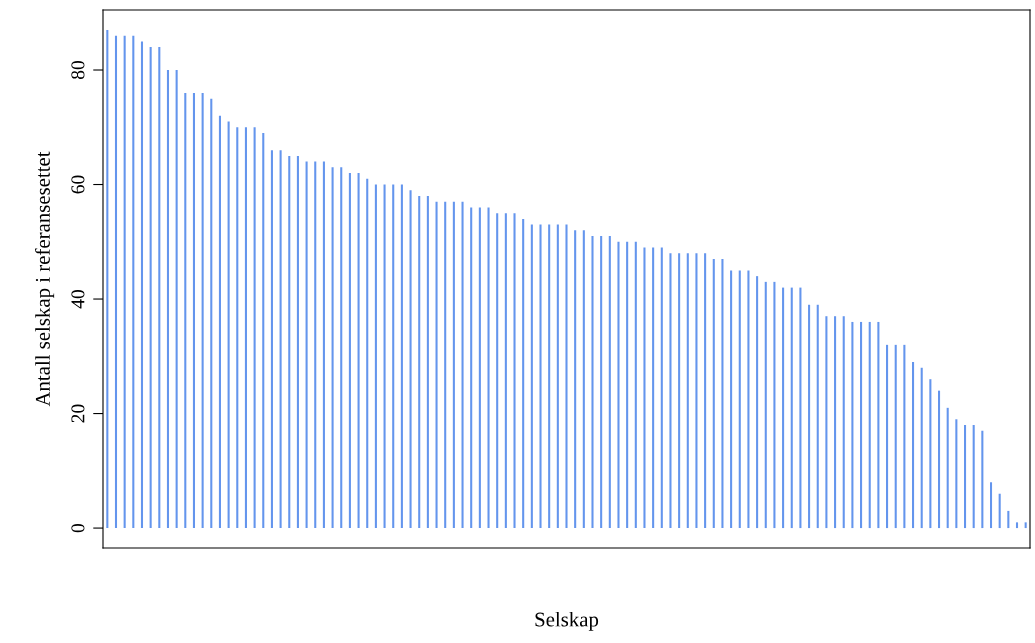  What do you see at coordinates (78, 70) in the screenshot?
I see `y-tick-label: 80` at bounding box center [78, 70].